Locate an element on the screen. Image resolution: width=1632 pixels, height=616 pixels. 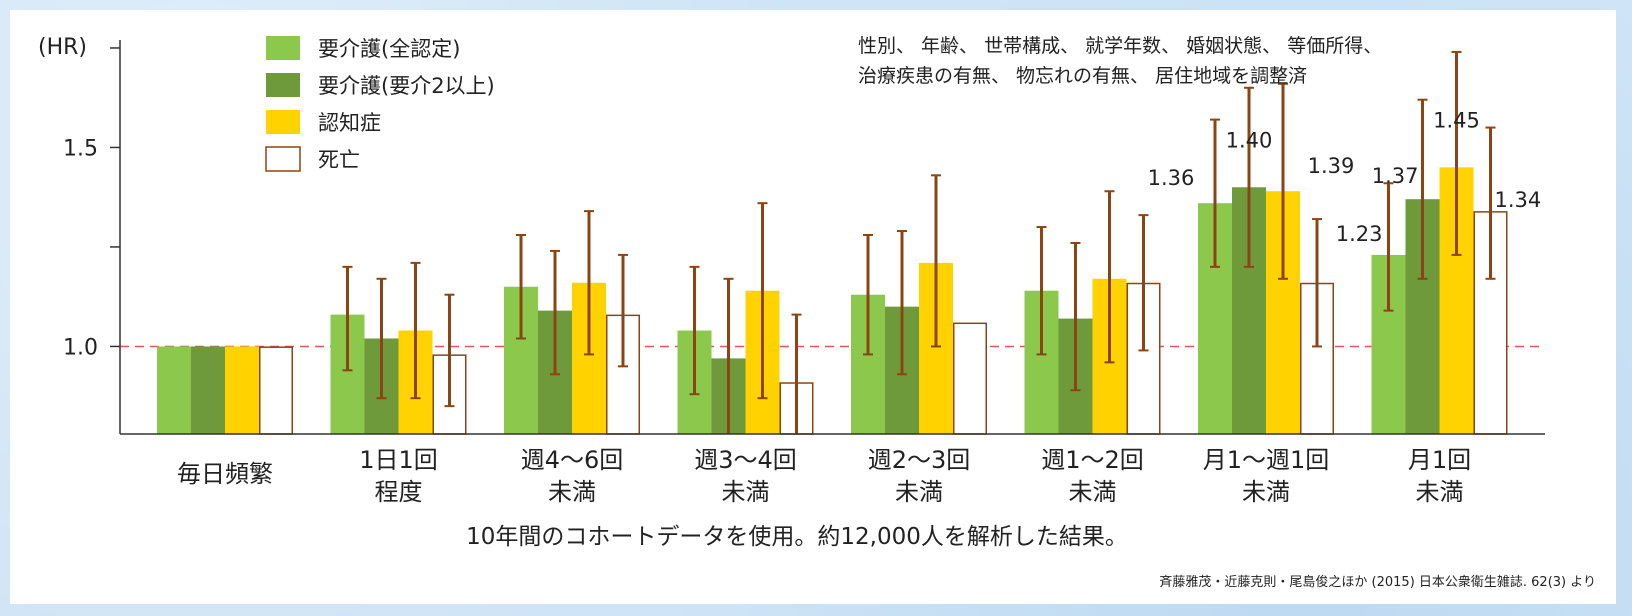
adjustment-note-line-2: 治療疾患の有無、 物忘れの有無、 居住地域を調整済 is located at coordinates (1082, 76).